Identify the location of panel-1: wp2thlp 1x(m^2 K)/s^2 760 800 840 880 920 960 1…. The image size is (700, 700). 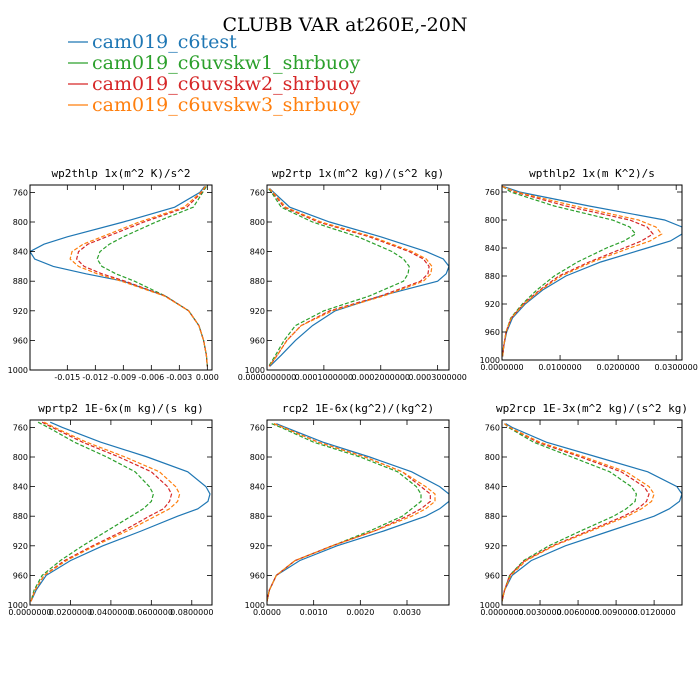
(113, 274).